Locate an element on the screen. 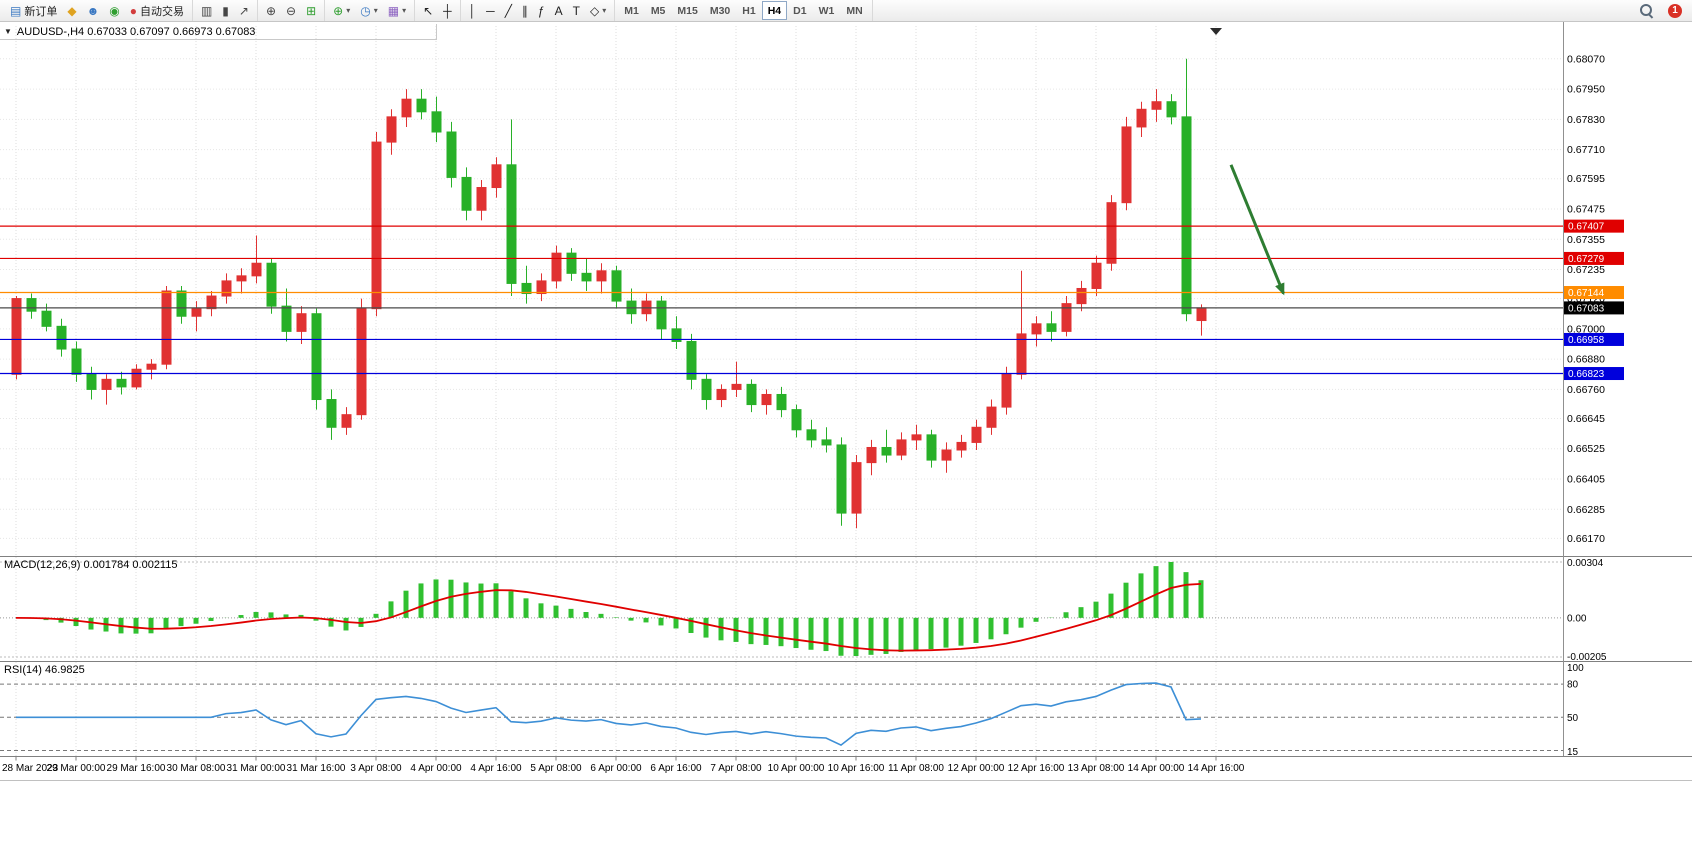 Image resolution: width=1692 pixels, height=846 pixels. macd-panel: 0.00304 0.00 -0.00205 is located at coordinates (803, 610).